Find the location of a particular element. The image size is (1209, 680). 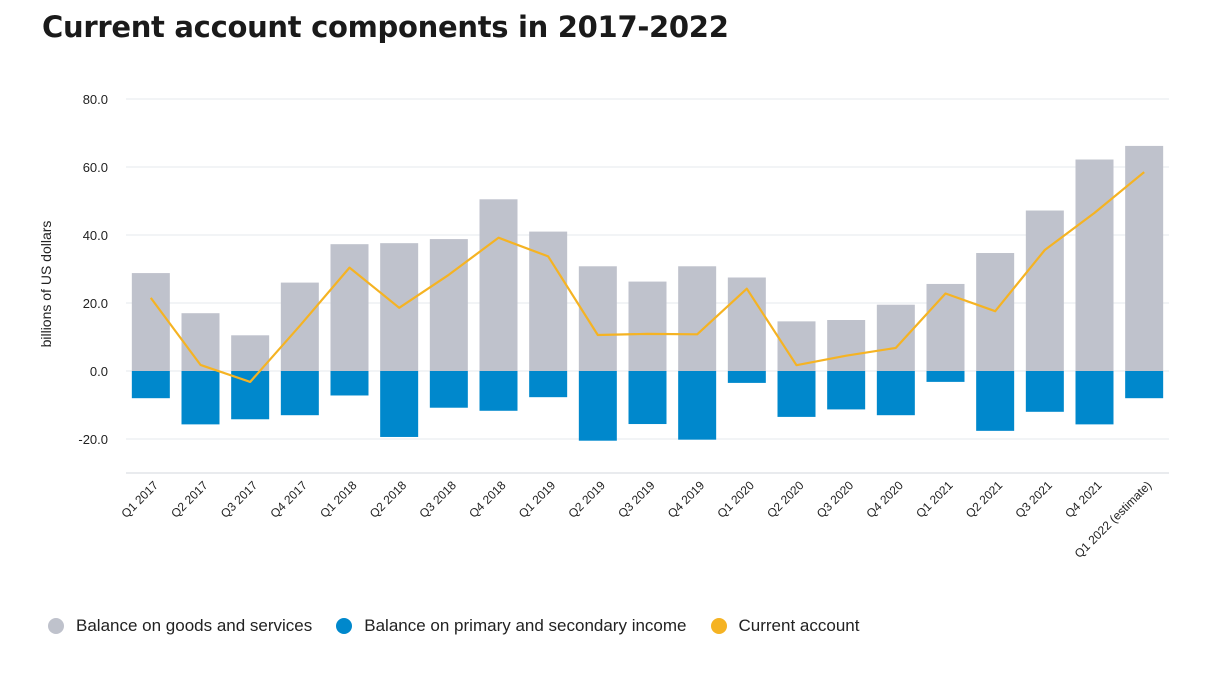

y-tick-label: 40.0 is located at coordinates (95, 235).